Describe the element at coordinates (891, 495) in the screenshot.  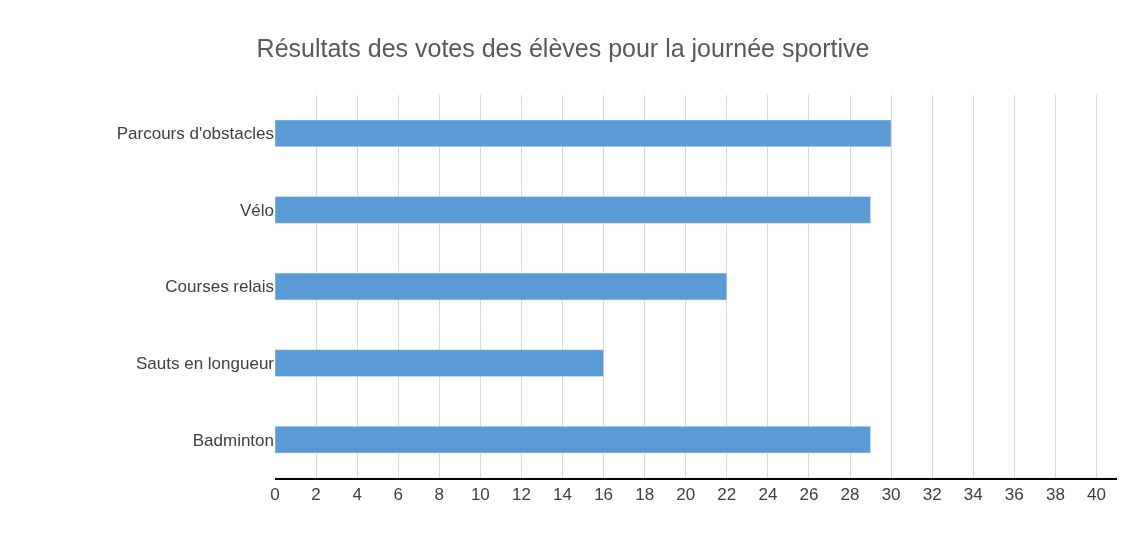
I see `x-tick-label: 30` at that location.